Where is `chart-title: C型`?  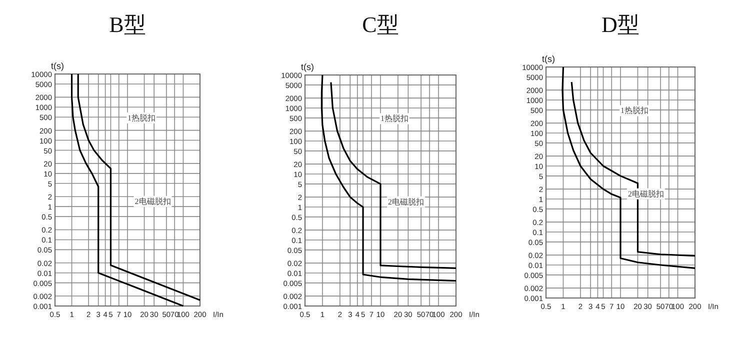 chart-title: C型 is located at coordinates (380, 24).